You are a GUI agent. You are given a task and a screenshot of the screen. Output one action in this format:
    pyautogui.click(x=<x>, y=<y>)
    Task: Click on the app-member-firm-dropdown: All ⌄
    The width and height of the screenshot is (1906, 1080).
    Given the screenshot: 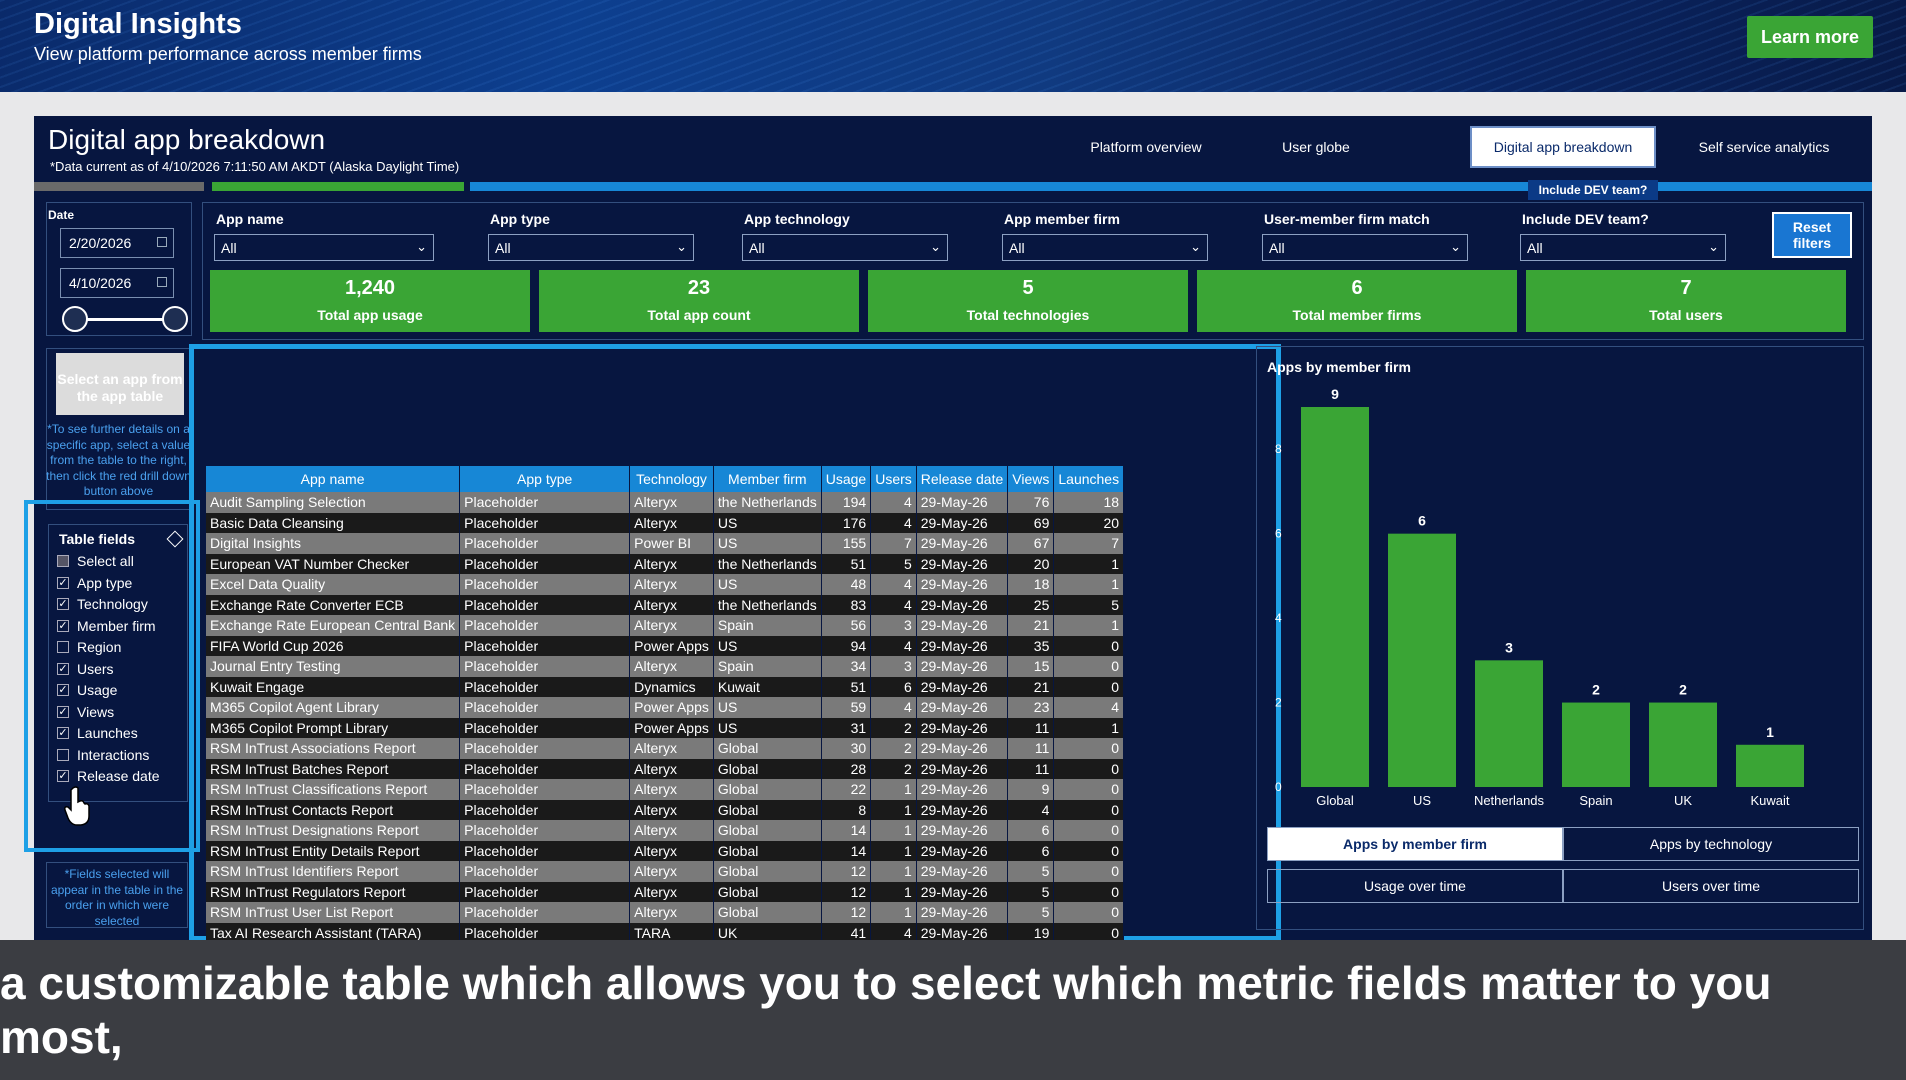 What is the action you would take?
    pyautogui.click(x=1105, y=247)
    